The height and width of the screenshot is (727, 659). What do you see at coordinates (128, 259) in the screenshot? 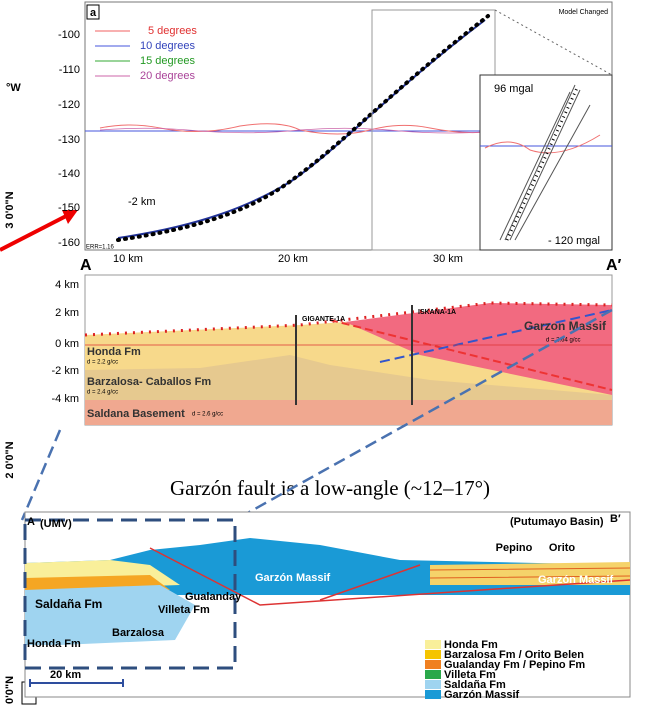
I see `x-tick: 10 km` at bounding box center [128, 259].